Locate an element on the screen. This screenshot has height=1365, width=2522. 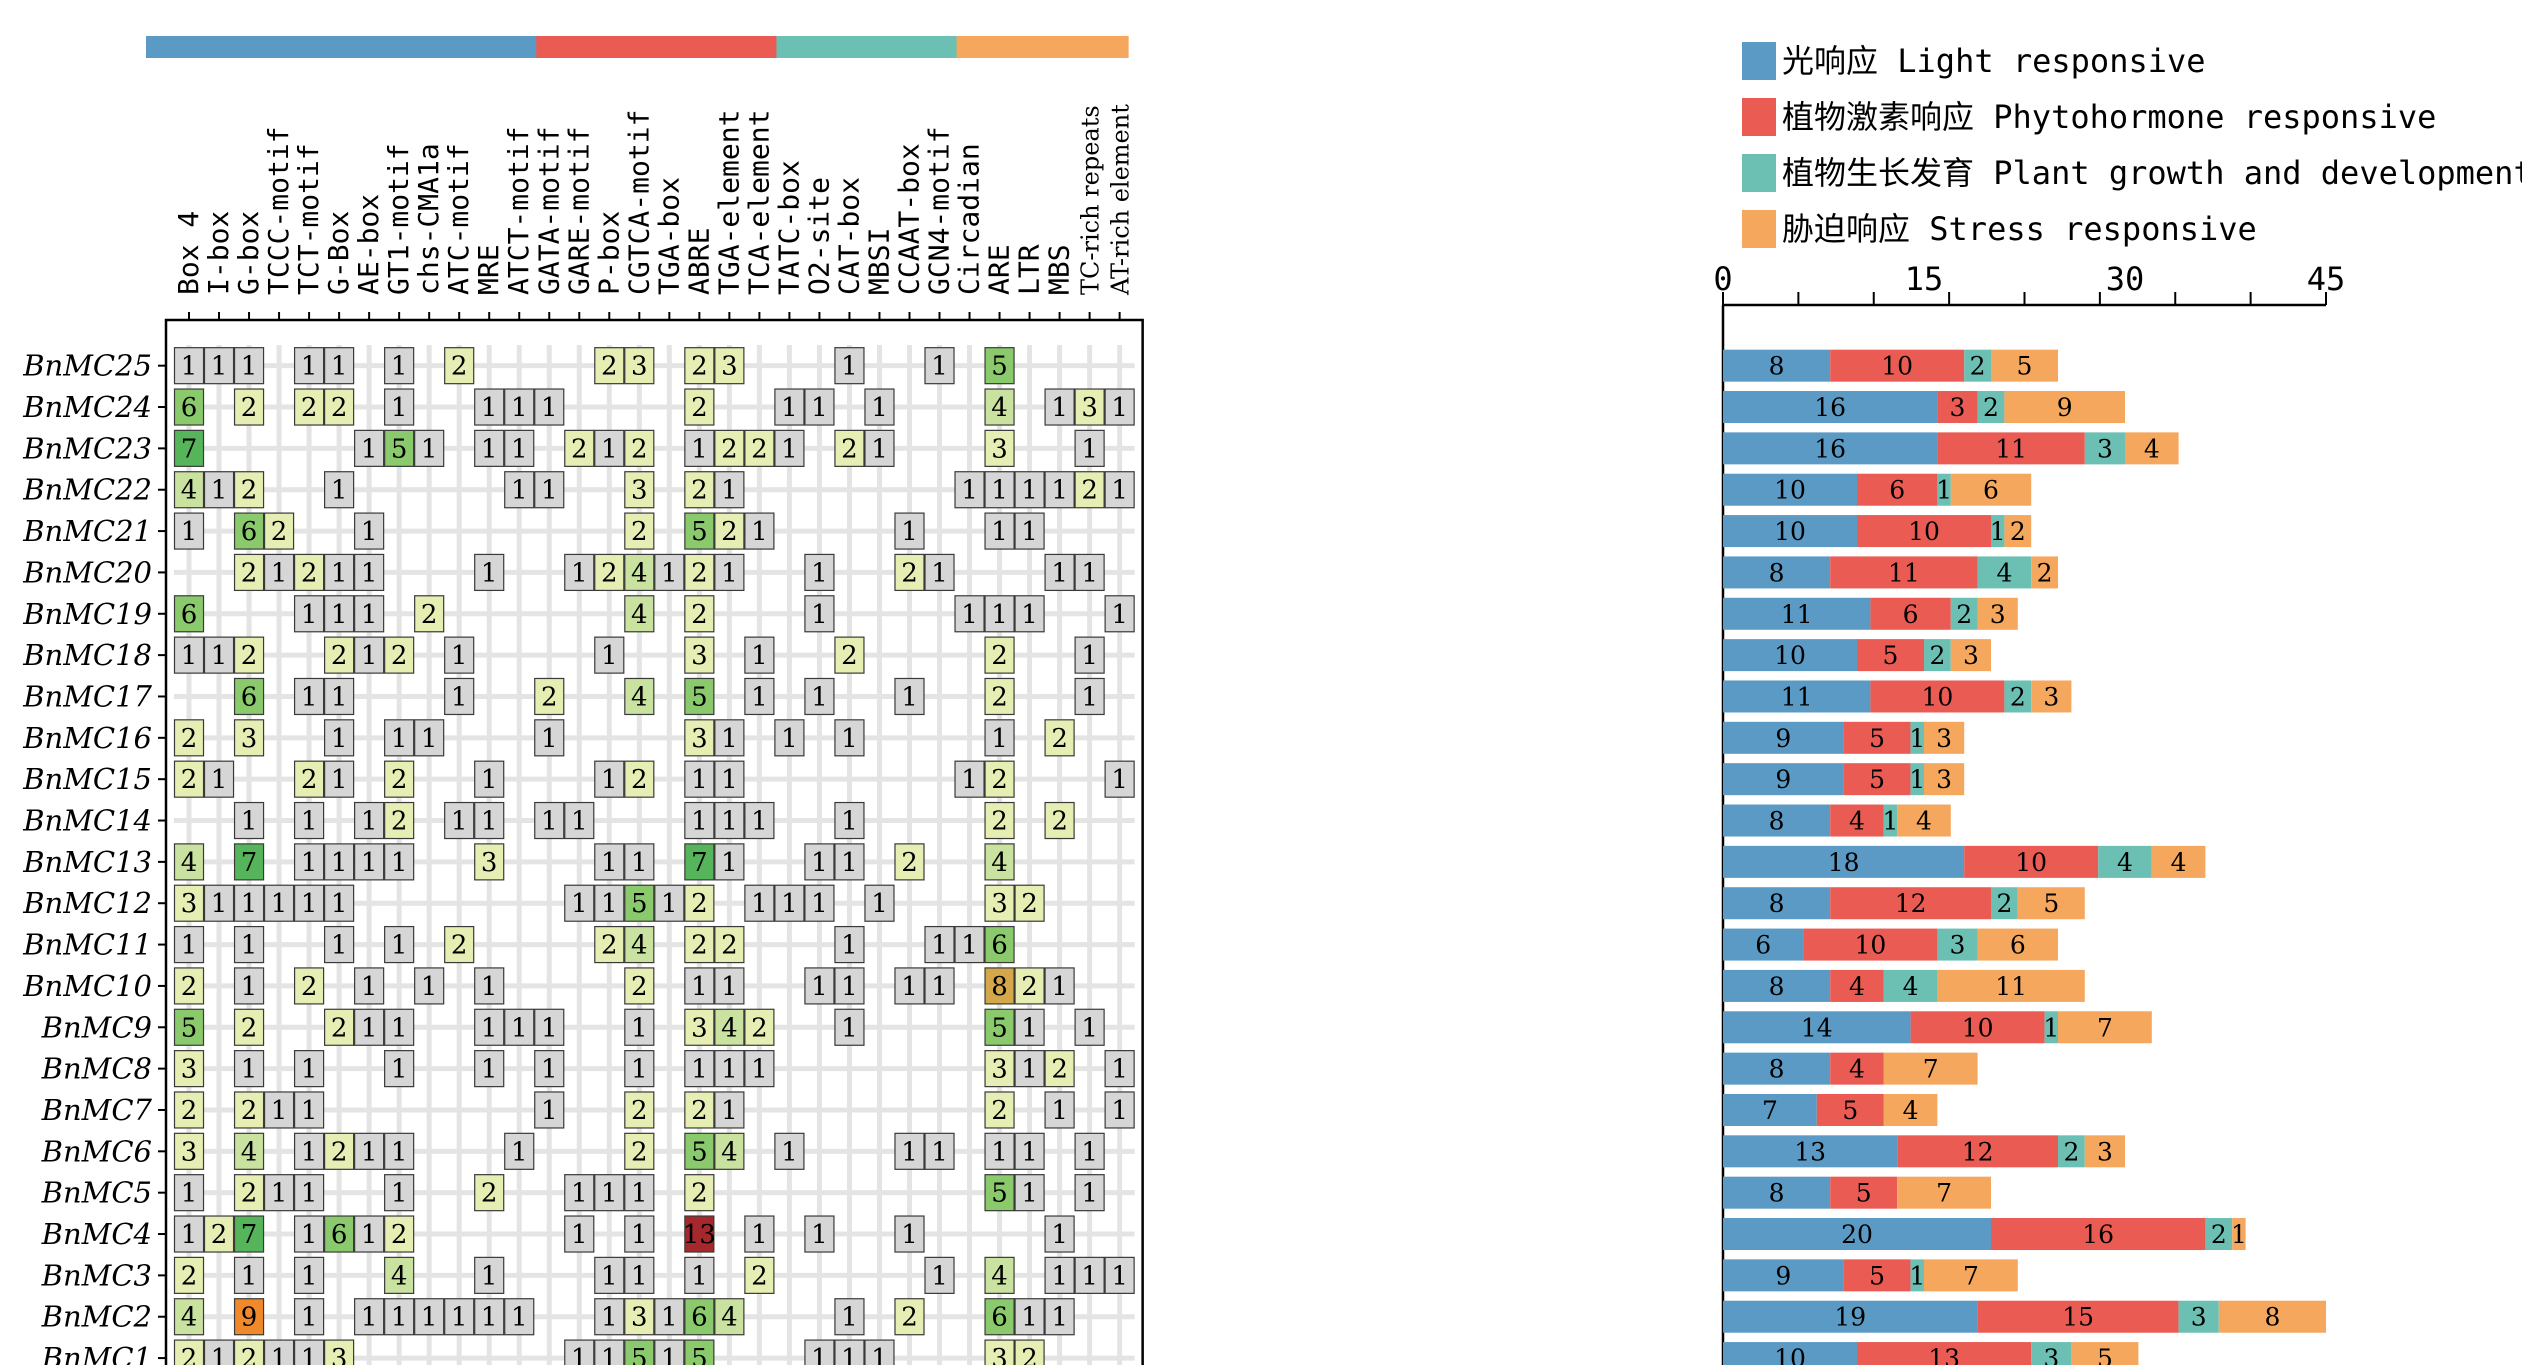
cell-value-bnmc21-cgtca-motif: 2 is located at coordinates (639, 532).